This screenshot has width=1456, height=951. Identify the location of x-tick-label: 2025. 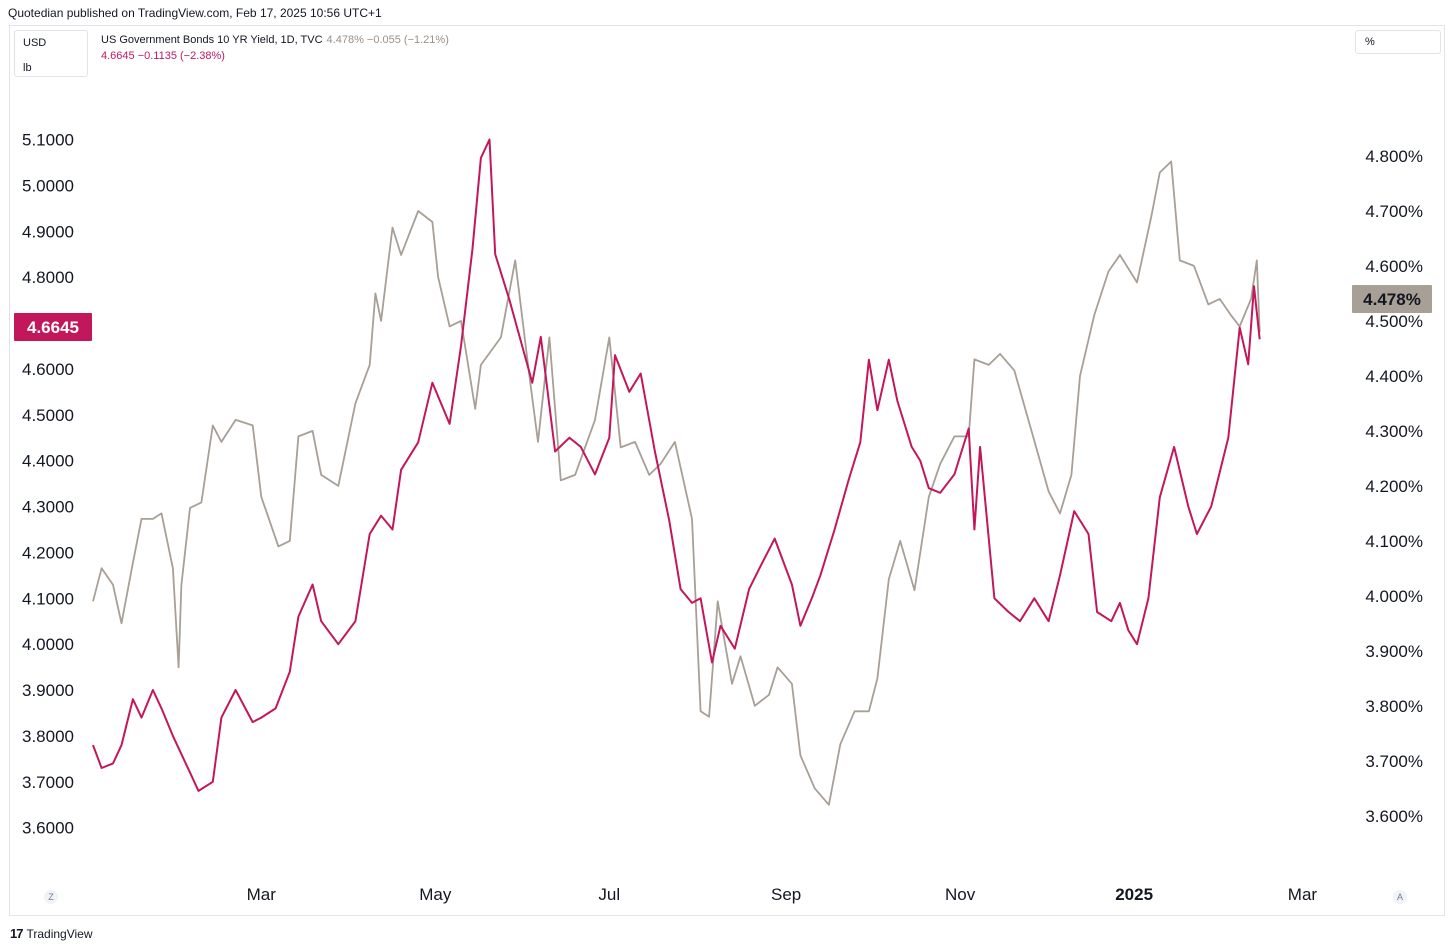
(1134, 894).